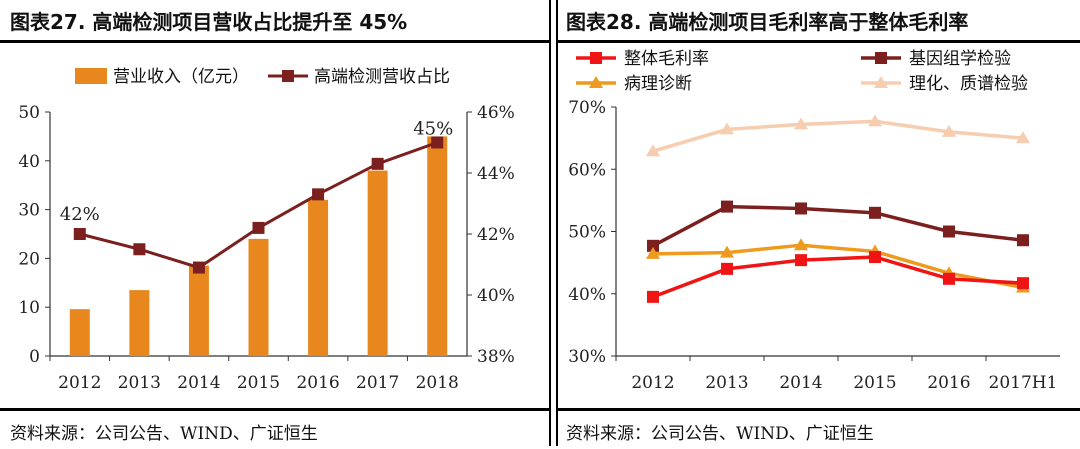  Describe the element at coordinates (960, 59) in the screenshot. I see `legend-label: 基因组学检验` at that location.